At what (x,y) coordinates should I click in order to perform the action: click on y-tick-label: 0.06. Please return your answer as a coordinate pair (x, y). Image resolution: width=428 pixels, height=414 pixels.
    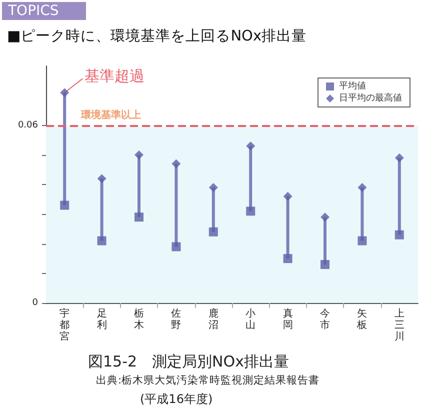
    Looking at the image, I should click on (28, 125).